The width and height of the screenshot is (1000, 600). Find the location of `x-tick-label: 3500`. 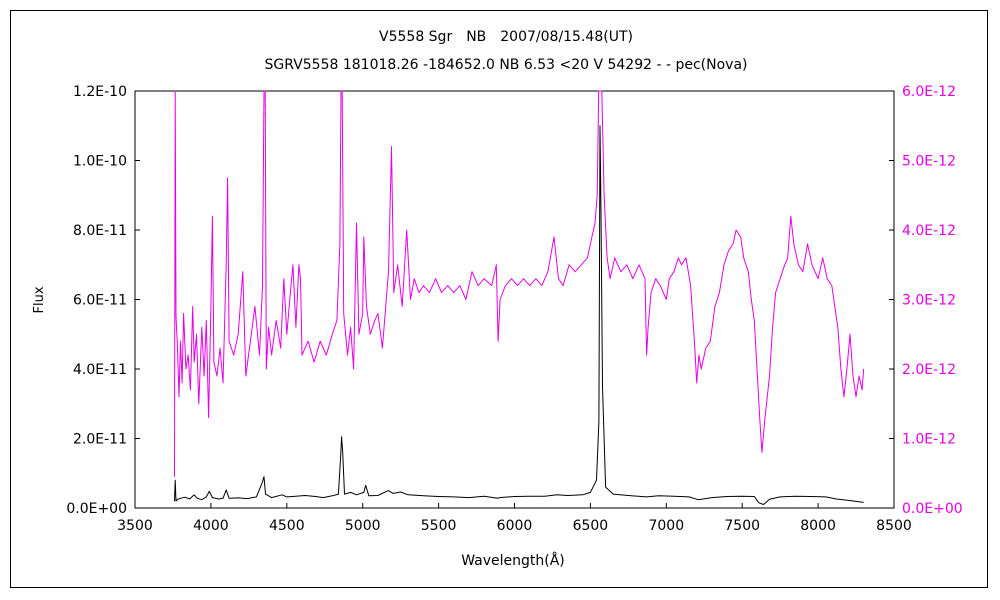

x-tick-label: 3500 is located at coordinates (135, 526).